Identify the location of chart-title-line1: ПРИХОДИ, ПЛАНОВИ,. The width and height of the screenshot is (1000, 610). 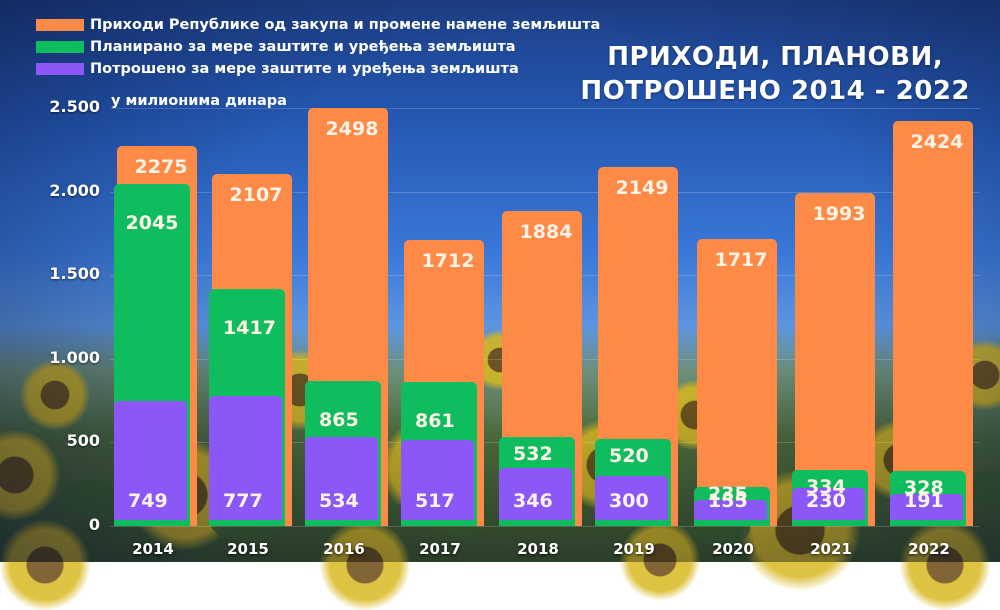
(775, 57).